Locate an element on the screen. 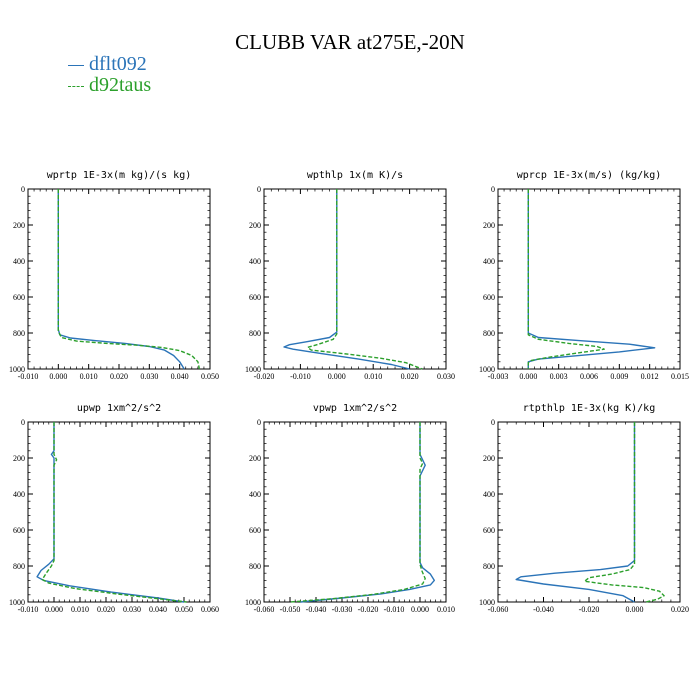 The image size is (700, 700). panel-4-title: upwp 1xm^2/s^2 is located at coordinates (119, 408).